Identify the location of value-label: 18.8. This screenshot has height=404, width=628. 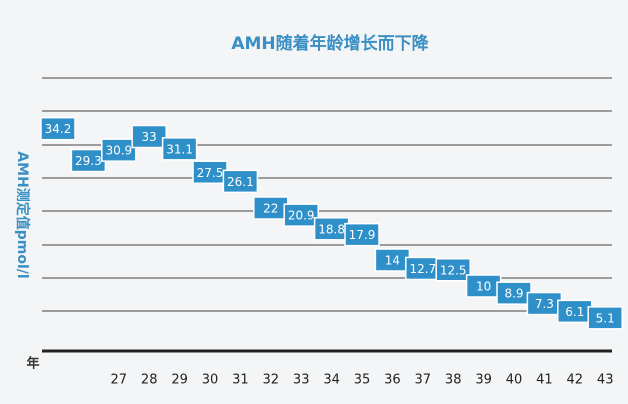
(331, 229).